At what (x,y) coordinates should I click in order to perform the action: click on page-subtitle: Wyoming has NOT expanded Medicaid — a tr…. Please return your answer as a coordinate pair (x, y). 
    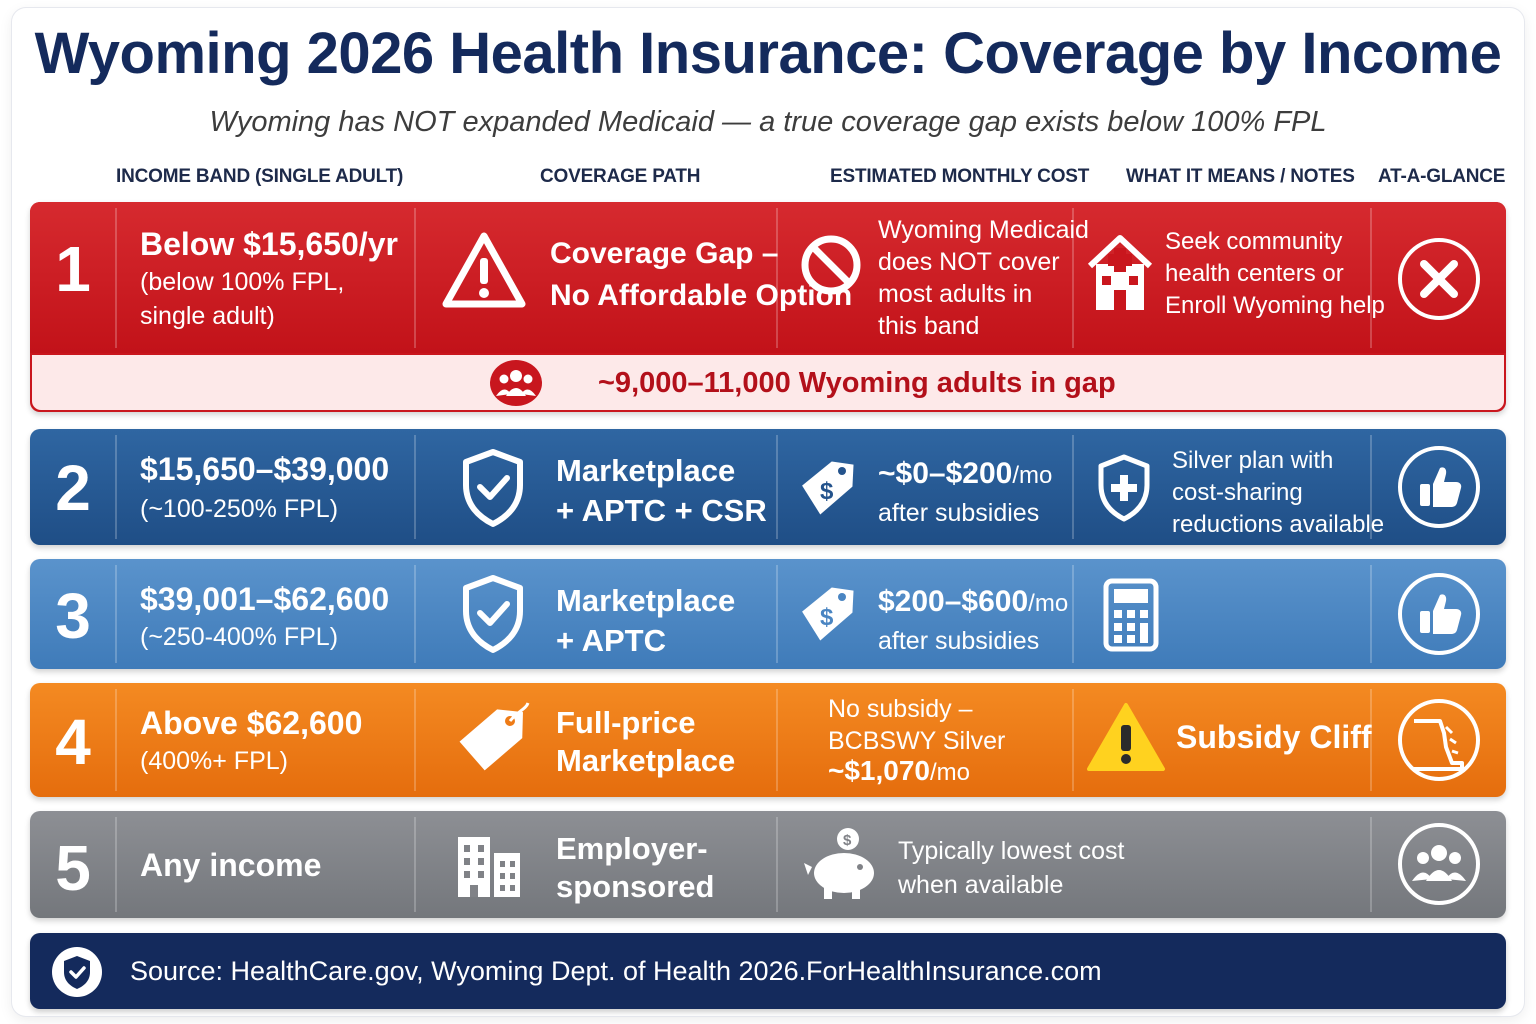
    Looking at the image, I should click on (768, 122).